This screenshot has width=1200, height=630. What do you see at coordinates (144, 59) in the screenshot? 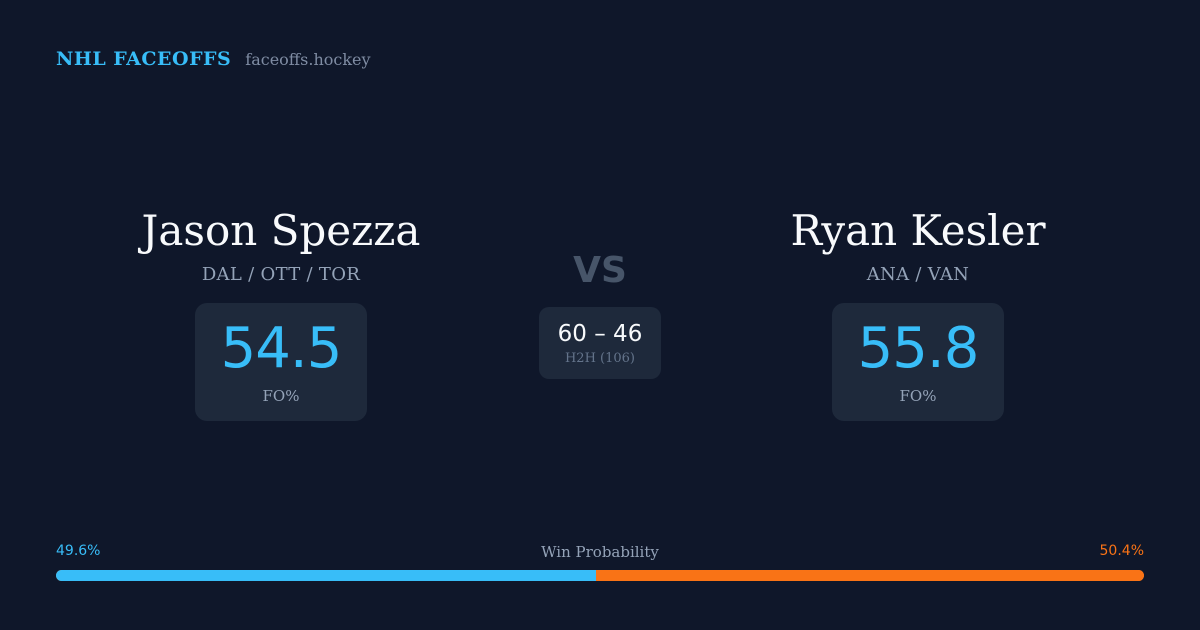
I see `brand-title: NHL FACEOFFS` at bounding box center [144, 59].